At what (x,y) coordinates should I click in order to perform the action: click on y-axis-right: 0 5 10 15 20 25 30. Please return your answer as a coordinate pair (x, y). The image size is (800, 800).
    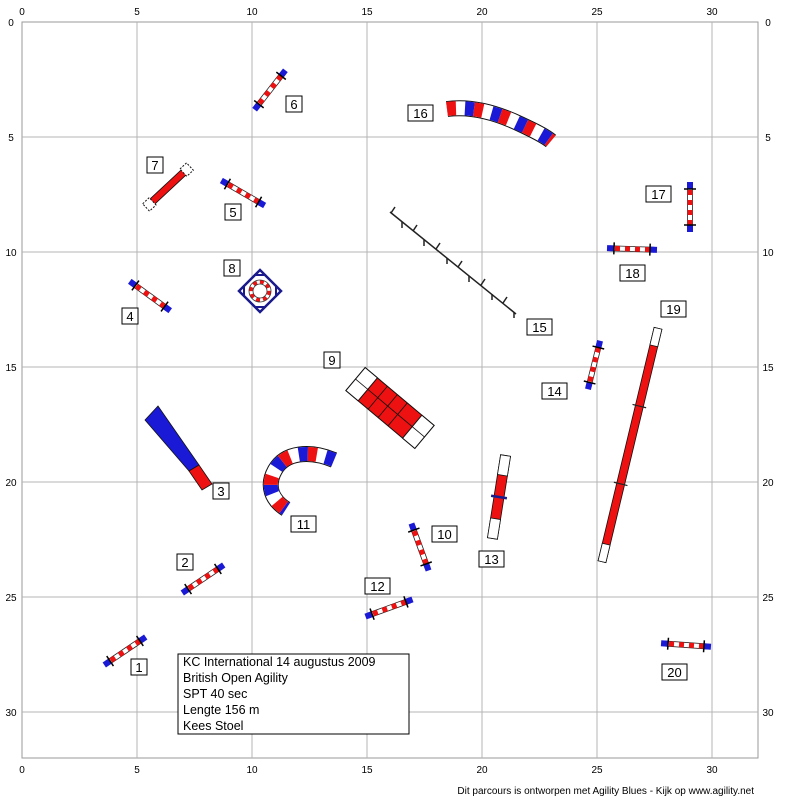
    Looking at the image, I should click on (768, 368).